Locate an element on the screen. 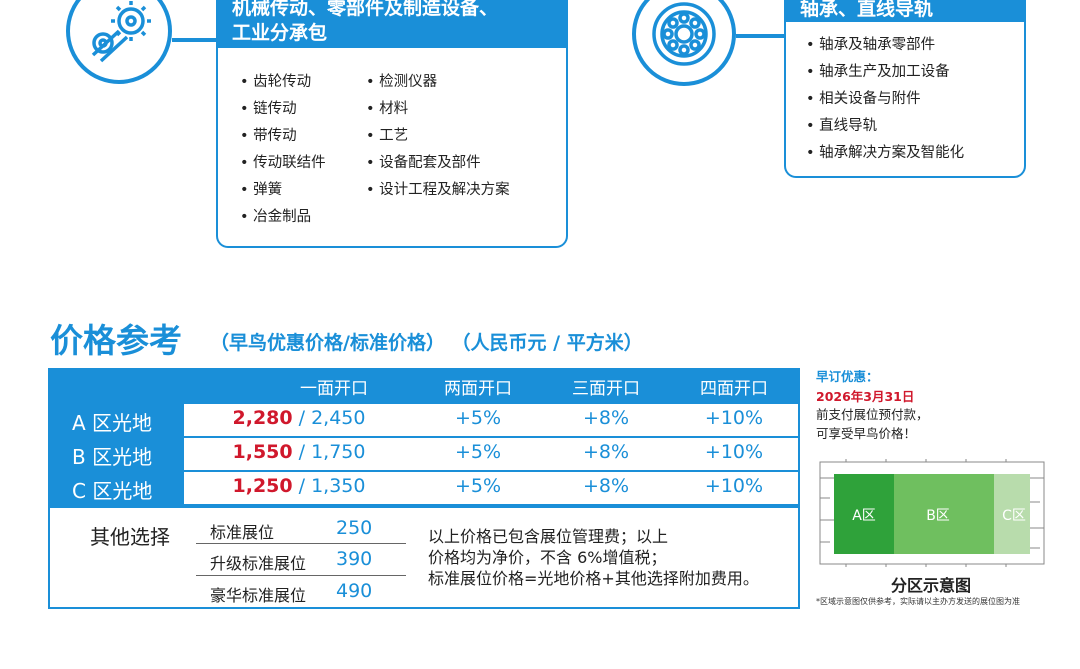 The width and height of the screenshot is (1080, 669). table-row: 1,250 / 1,350 +5% +8% +10% is located at coordinates (491, 488).